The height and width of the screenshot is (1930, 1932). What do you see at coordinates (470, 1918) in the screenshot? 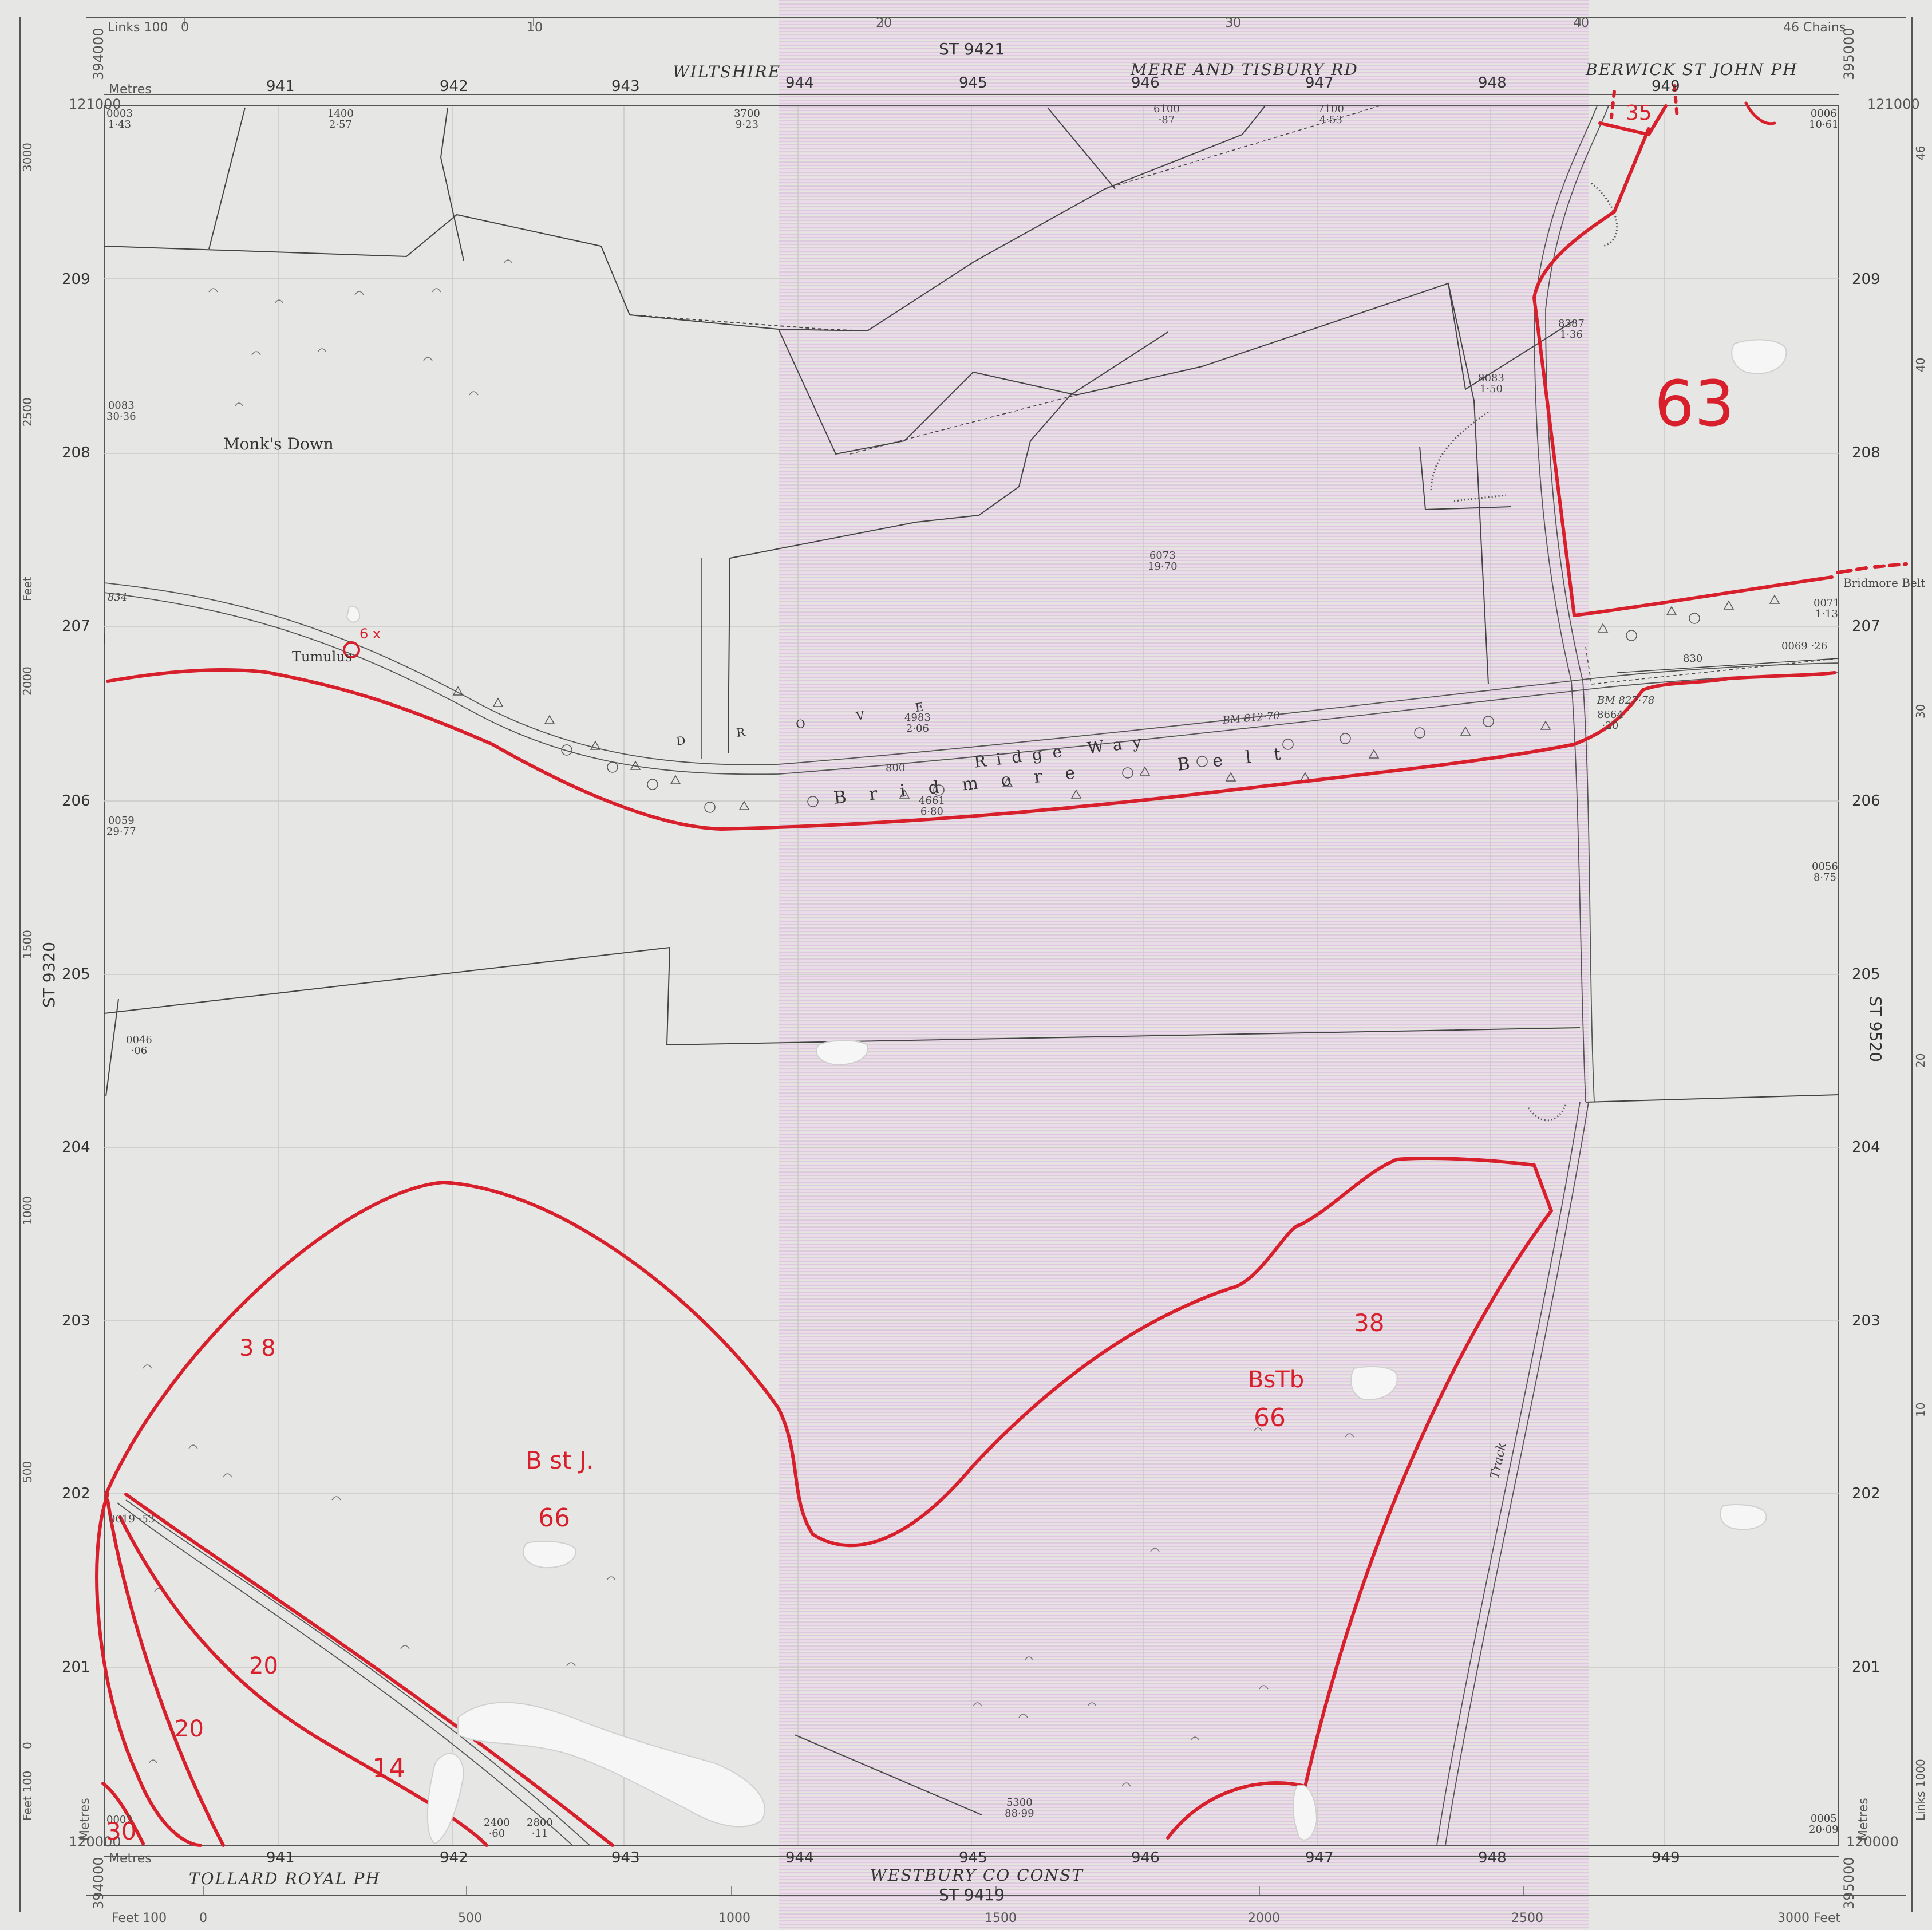
I see `bottom-feet-500: 500` at bounding box center [470, 1918].